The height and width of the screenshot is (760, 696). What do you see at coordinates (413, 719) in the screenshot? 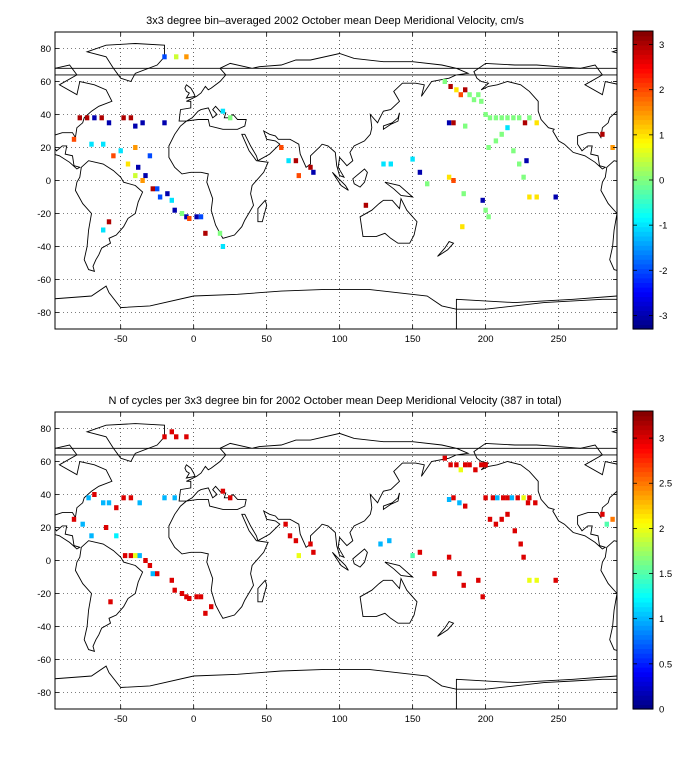
I see `x-tick-label: 150` at bounding box center [413, 719].